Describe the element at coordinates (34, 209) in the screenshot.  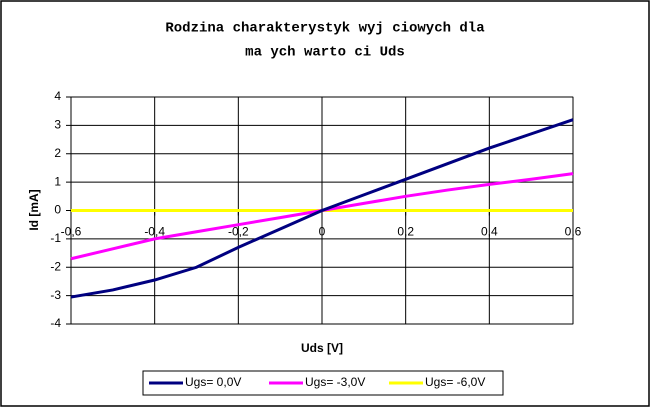
I see `y-axis-label: Id [mA]` at that location.